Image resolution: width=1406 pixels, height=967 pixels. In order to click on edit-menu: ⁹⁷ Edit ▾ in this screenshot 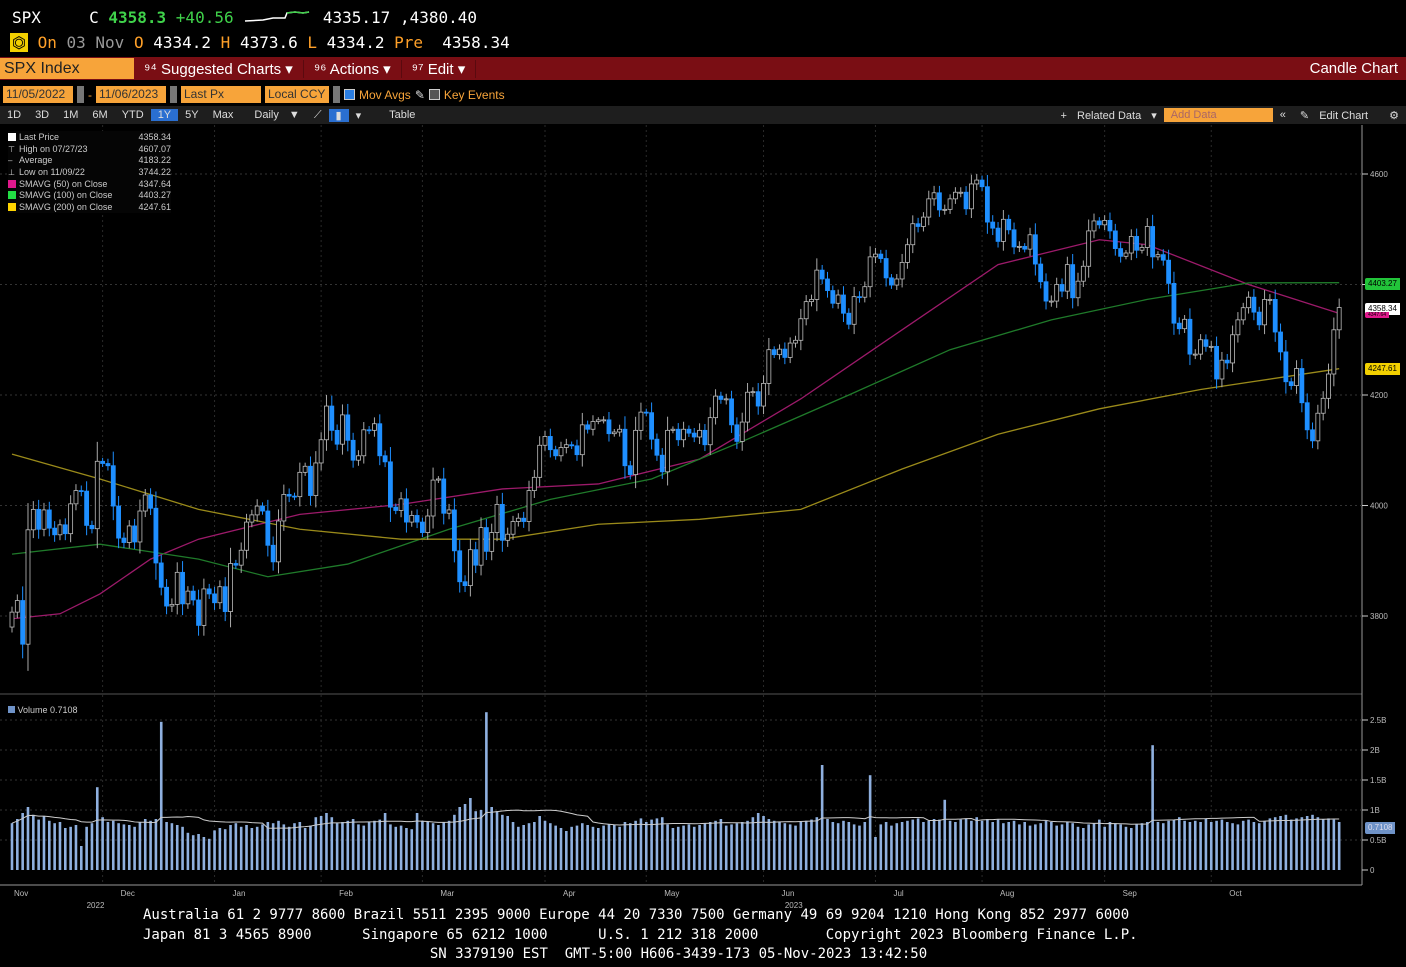, I will do `click(439, 68)`.